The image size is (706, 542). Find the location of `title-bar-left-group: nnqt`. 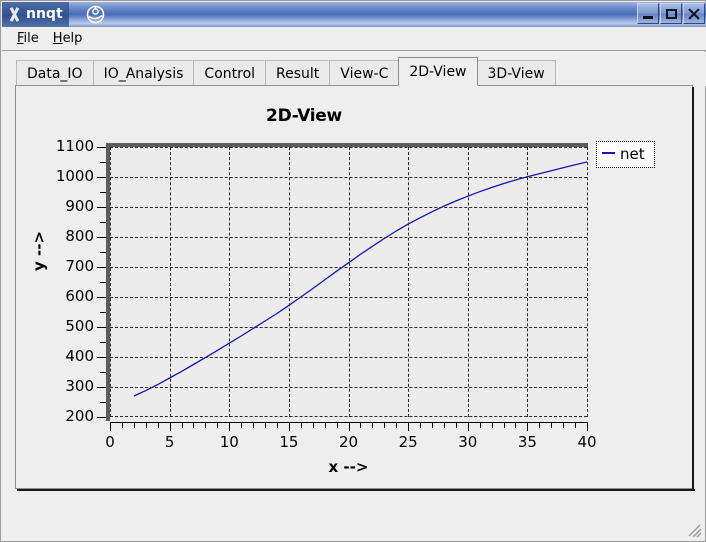

title-bar-left-group: nnqt is located at coordinates (35, 14).